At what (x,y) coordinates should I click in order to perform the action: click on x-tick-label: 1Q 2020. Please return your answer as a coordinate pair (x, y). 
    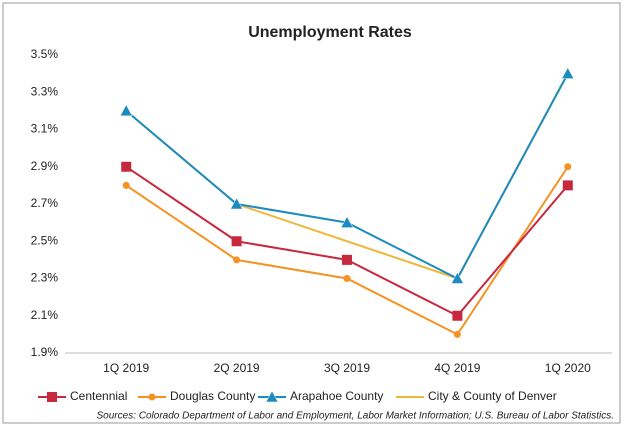
    Looking at the image, I should click on (568, 368).